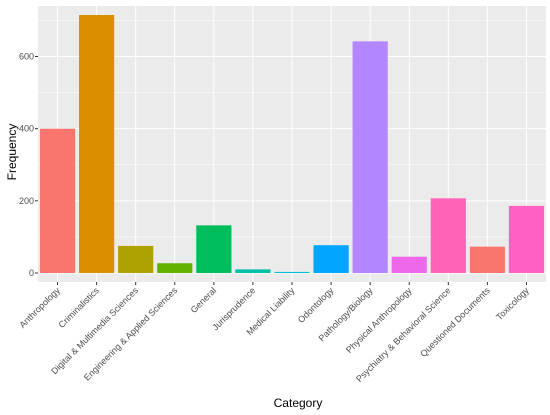 This screenshot has height=415, width=550. What do you see at coordinates (204, 300) in the screenshot?
I see `x-tick-label: General` at bounding box center [204, 300].